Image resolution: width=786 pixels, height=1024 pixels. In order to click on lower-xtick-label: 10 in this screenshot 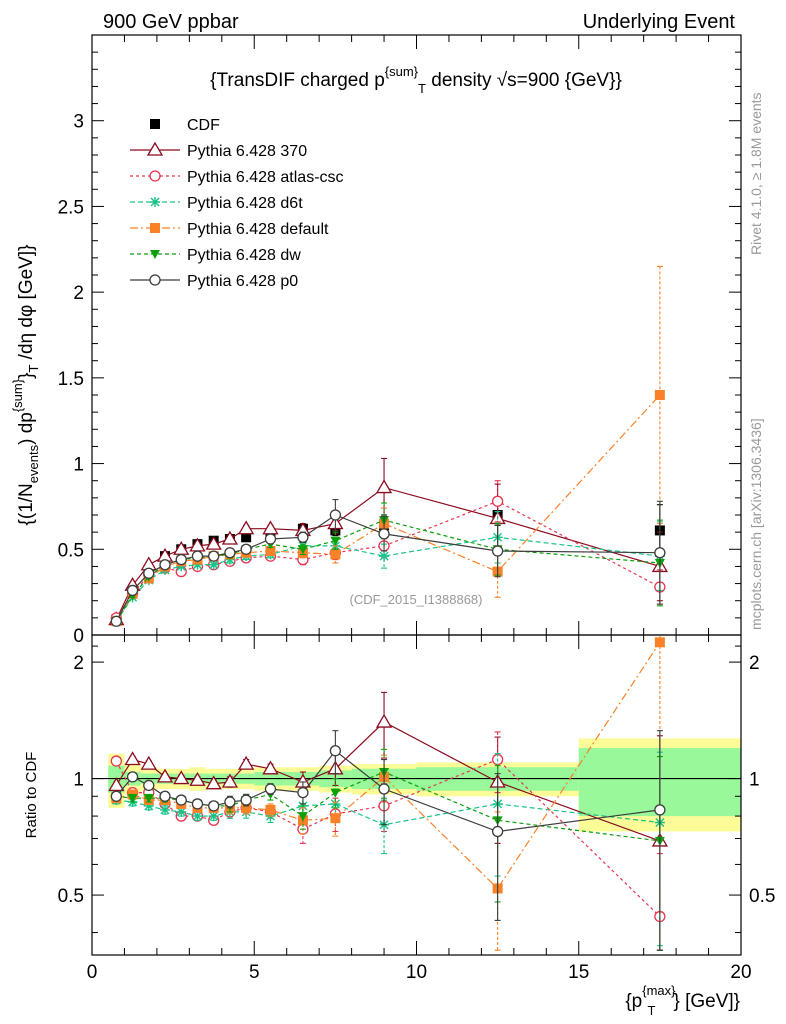, I will do `click(416, 972)`.